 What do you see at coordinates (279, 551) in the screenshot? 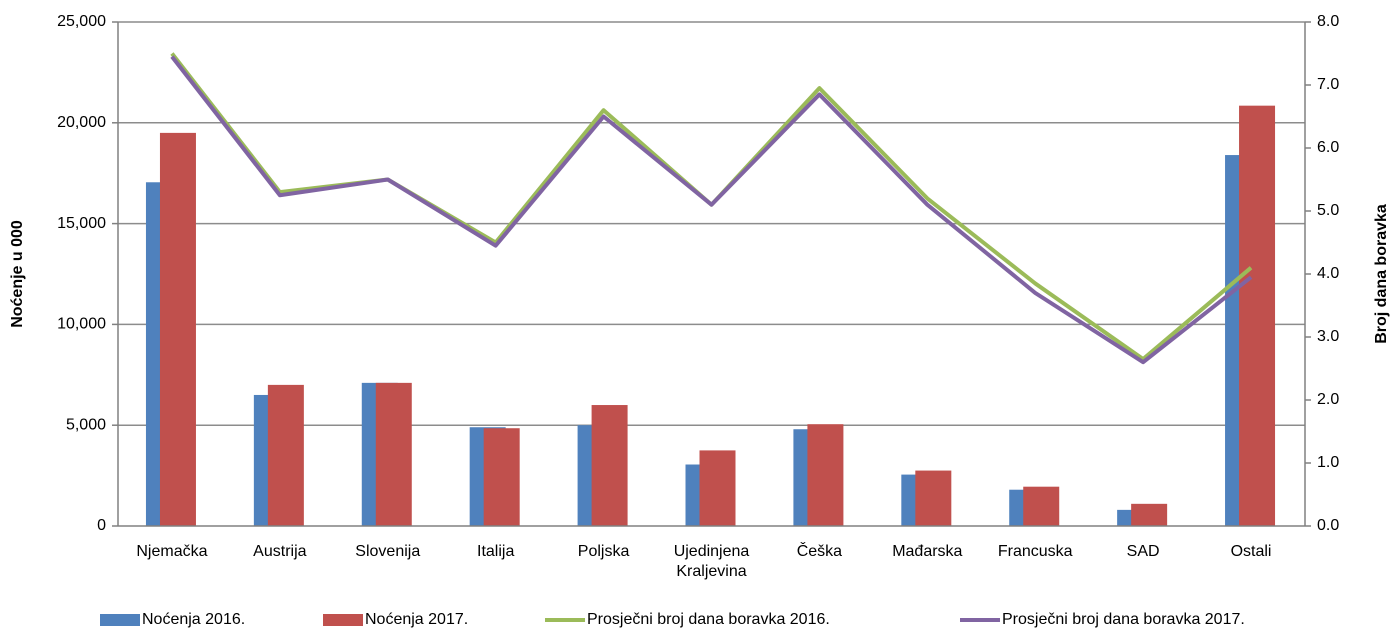
I see `x-tick-label: Austrija` at bounding box center [279, 551].